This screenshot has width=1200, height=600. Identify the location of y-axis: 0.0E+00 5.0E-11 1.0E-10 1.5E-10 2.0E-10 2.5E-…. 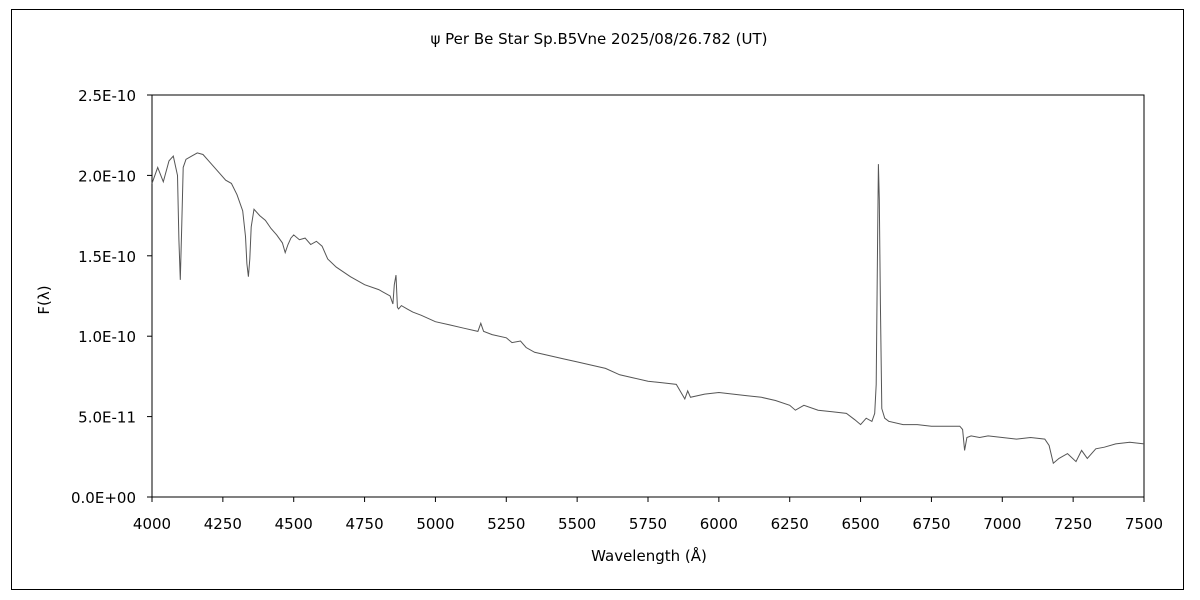
(111, 297).